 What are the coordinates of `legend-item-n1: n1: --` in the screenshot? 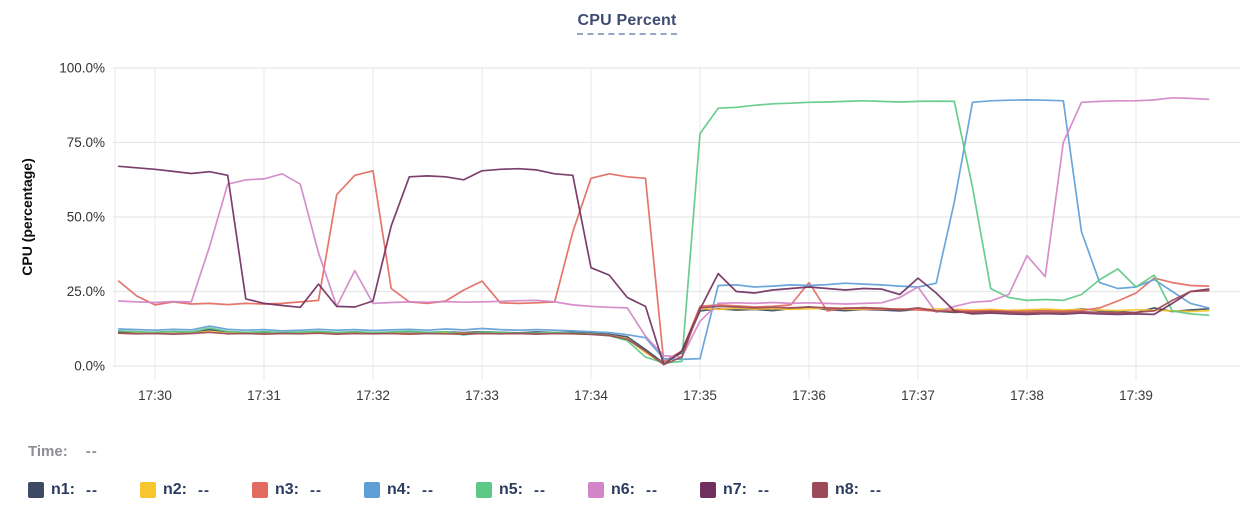 It's located at (84, 490).